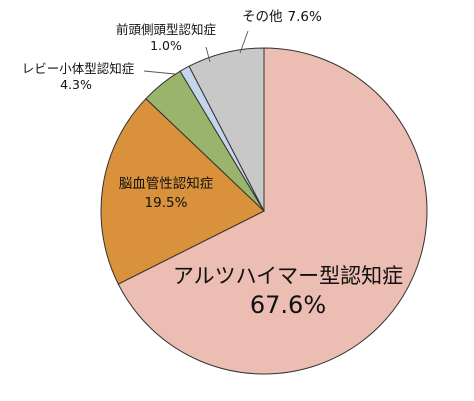 The width and height of the screenshot is (474, 401). I want to click on leader-line-dementia-lewy, so click(159, 72).